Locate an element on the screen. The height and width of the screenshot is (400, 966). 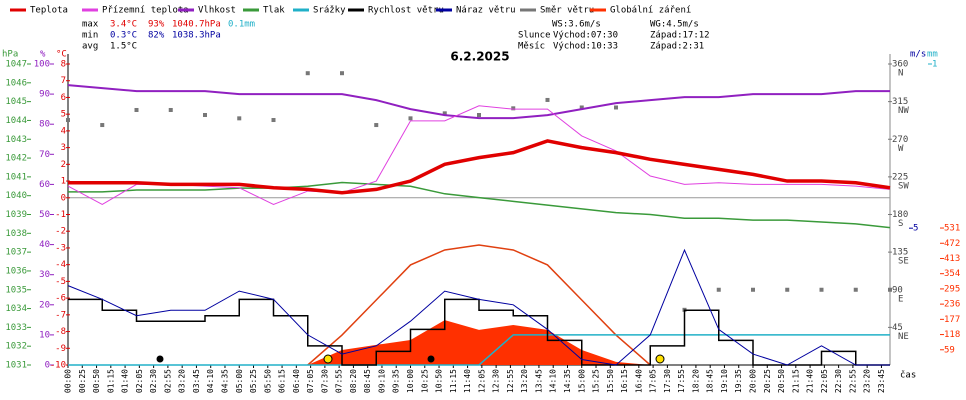
y-tick-label: 1032 is located at coordinates (16, 347).